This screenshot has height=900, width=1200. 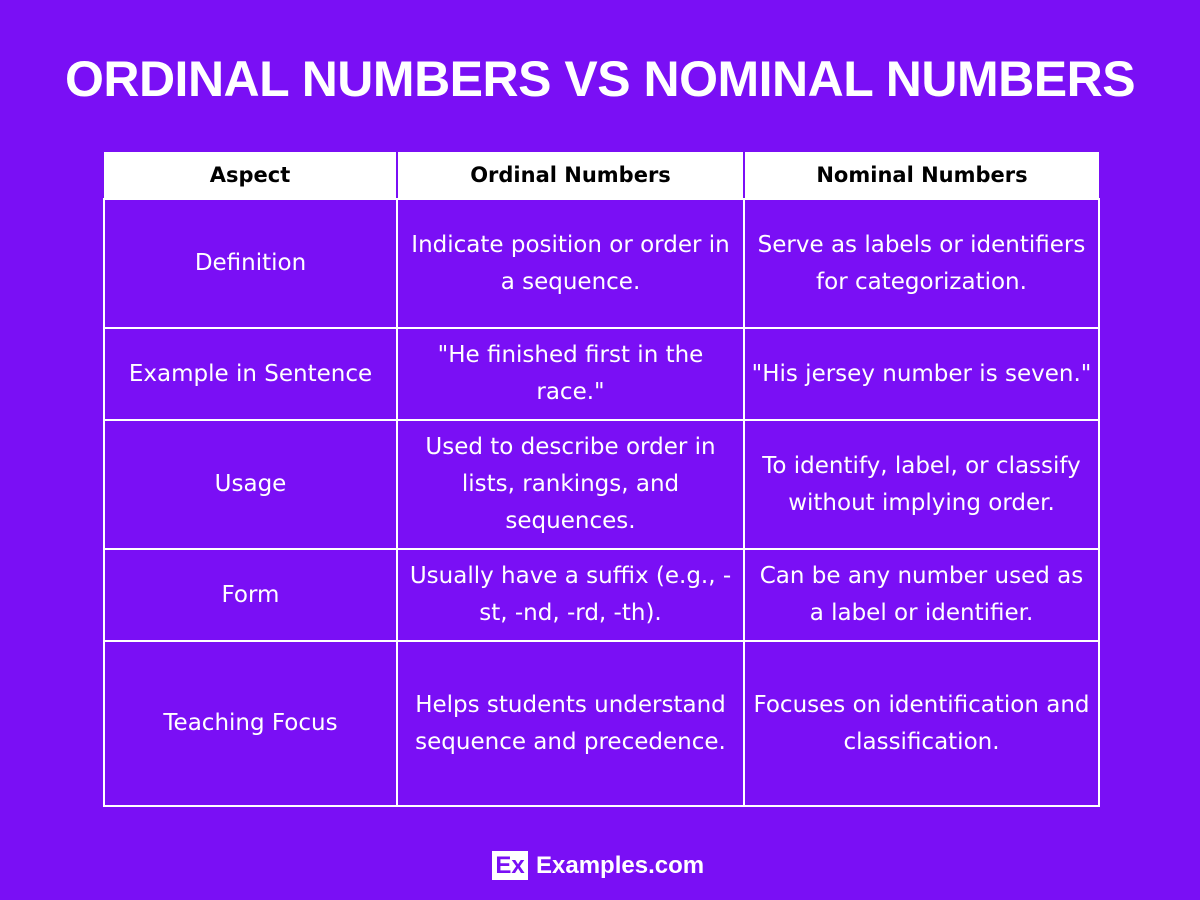 I want to click on ordinal-cell: "He finished first in the race.", so click(x=570, y=374).